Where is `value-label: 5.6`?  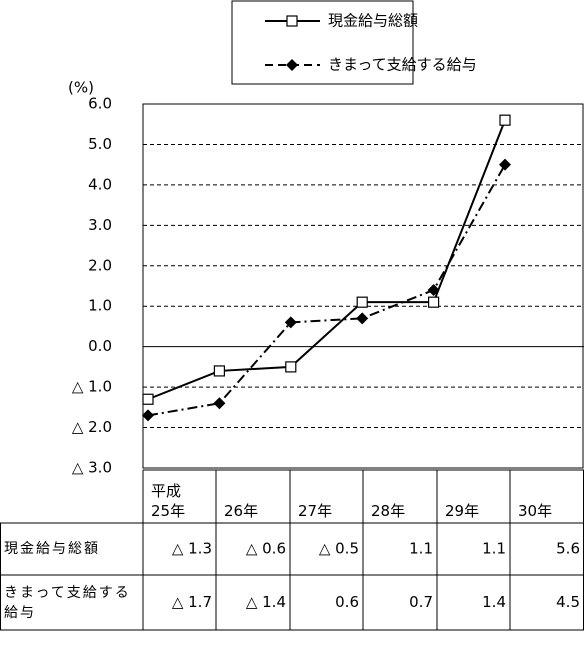 value-label: 5.6 is located at coordinates (568, 549).